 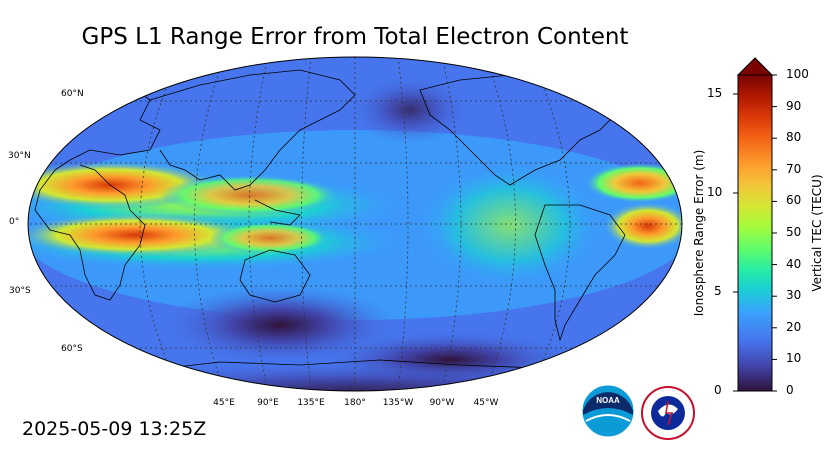 I want to click on colorbar-tick-right: 30, so click(x=794, y=295).